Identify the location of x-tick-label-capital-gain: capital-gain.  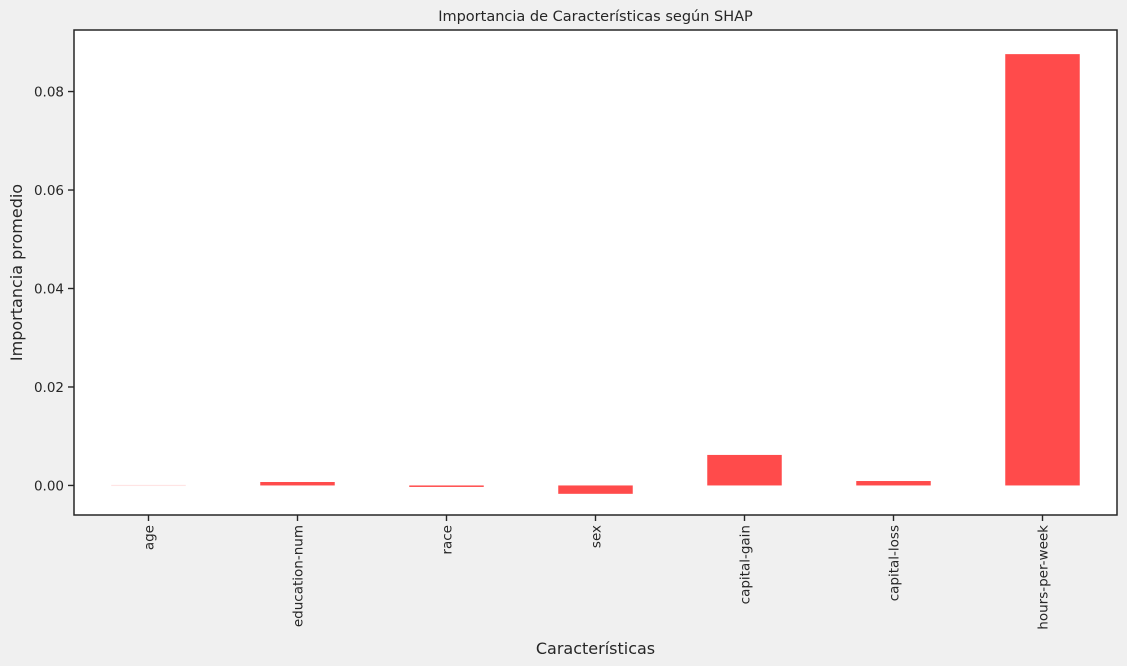
(746, 564).